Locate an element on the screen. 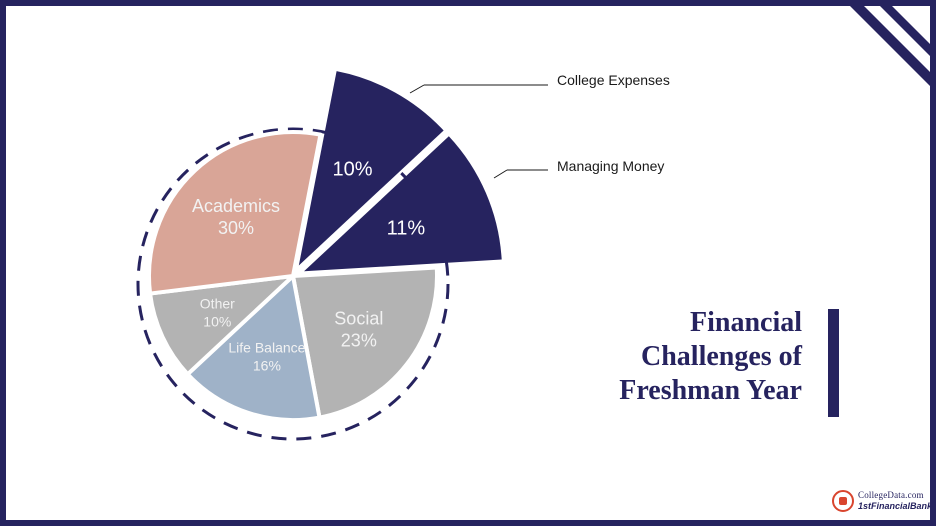  callout-line-managing-money is located at coordinates (500, 174).